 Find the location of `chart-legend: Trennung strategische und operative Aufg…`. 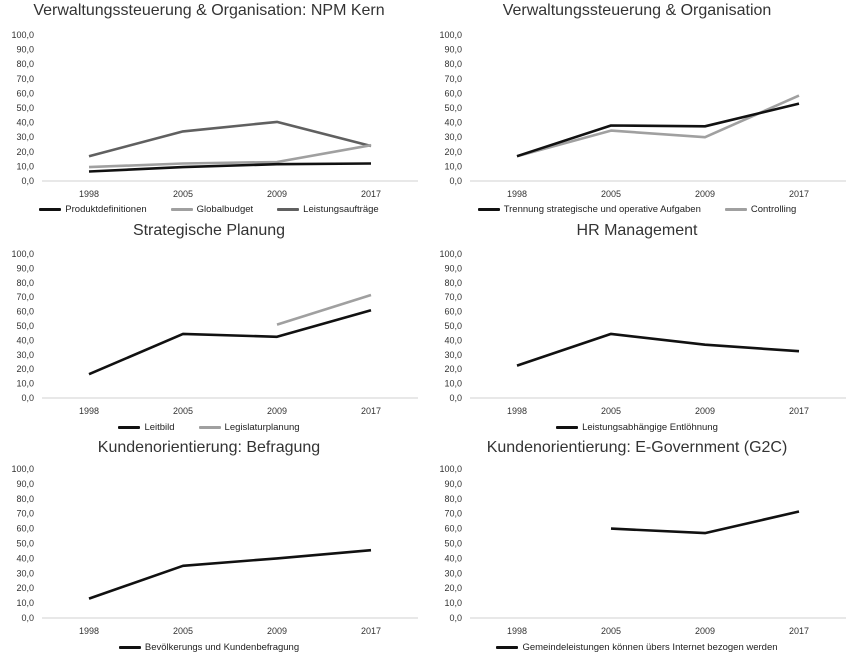

chart-legend: Trennung strategische und operative Aufg… is located at coordinates (637, 209).